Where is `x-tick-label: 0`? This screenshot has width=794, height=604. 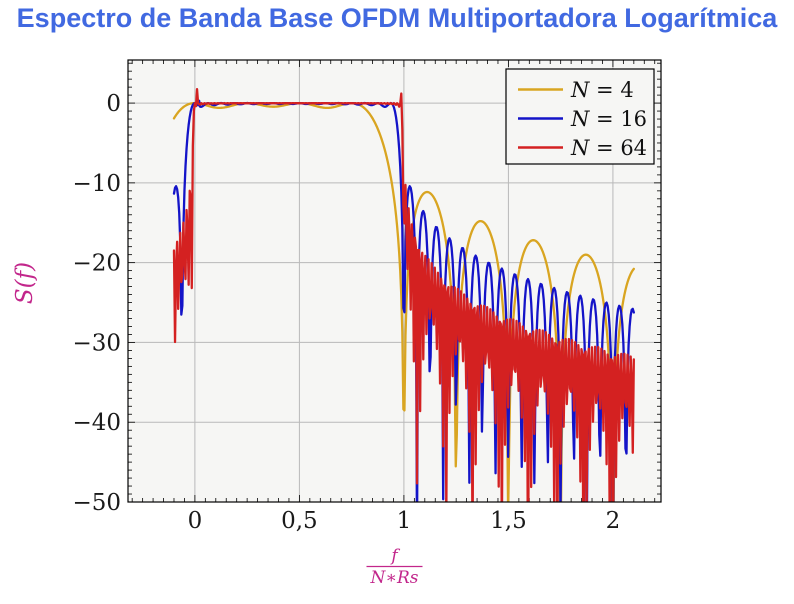 x-tick-label: 0 is located at coordinates (195, 521).